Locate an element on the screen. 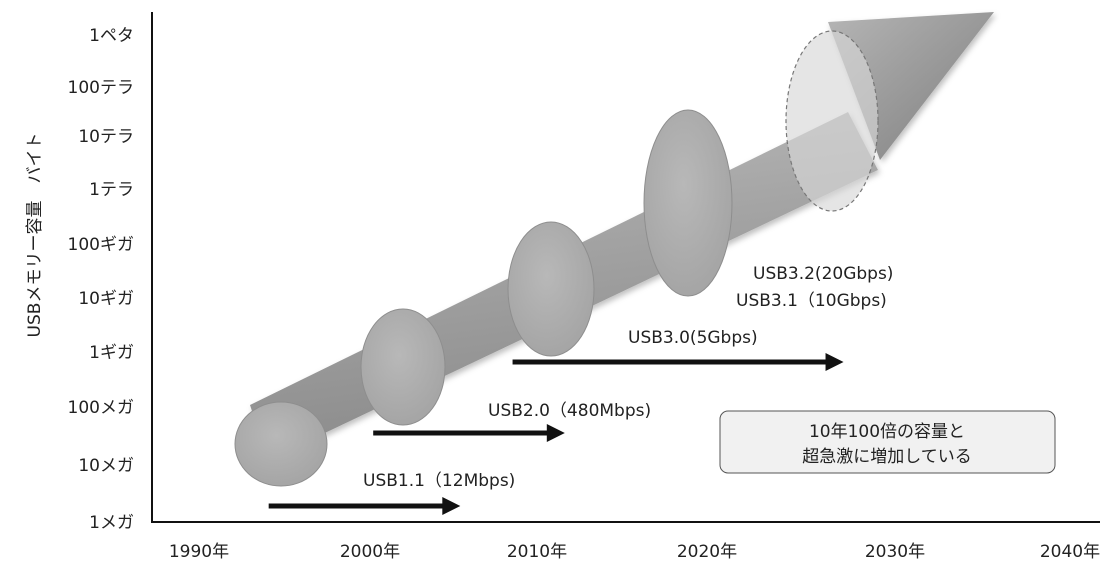 This screenshot has width=1114, height=569. y-tick-label: 100テラ is located at coordinates (101, 88).